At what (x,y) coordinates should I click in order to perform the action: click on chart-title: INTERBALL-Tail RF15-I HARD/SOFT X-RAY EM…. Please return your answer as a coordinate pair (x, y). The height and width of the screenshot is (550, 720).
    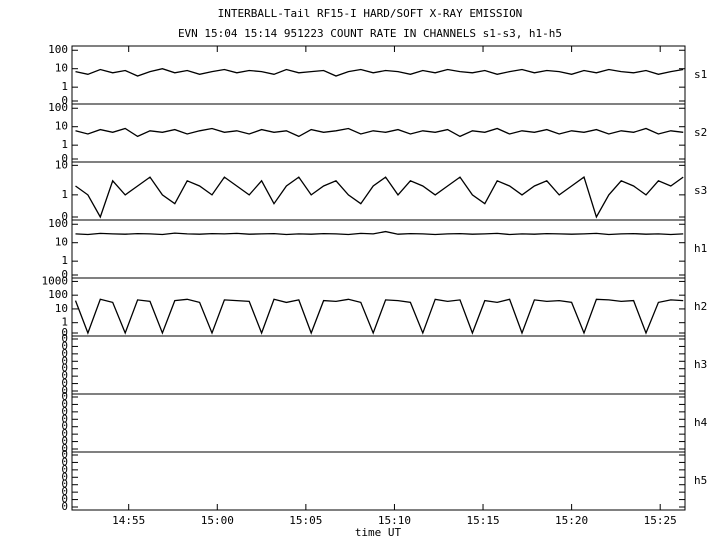
    Looking at the image, I should click on (370, 13).